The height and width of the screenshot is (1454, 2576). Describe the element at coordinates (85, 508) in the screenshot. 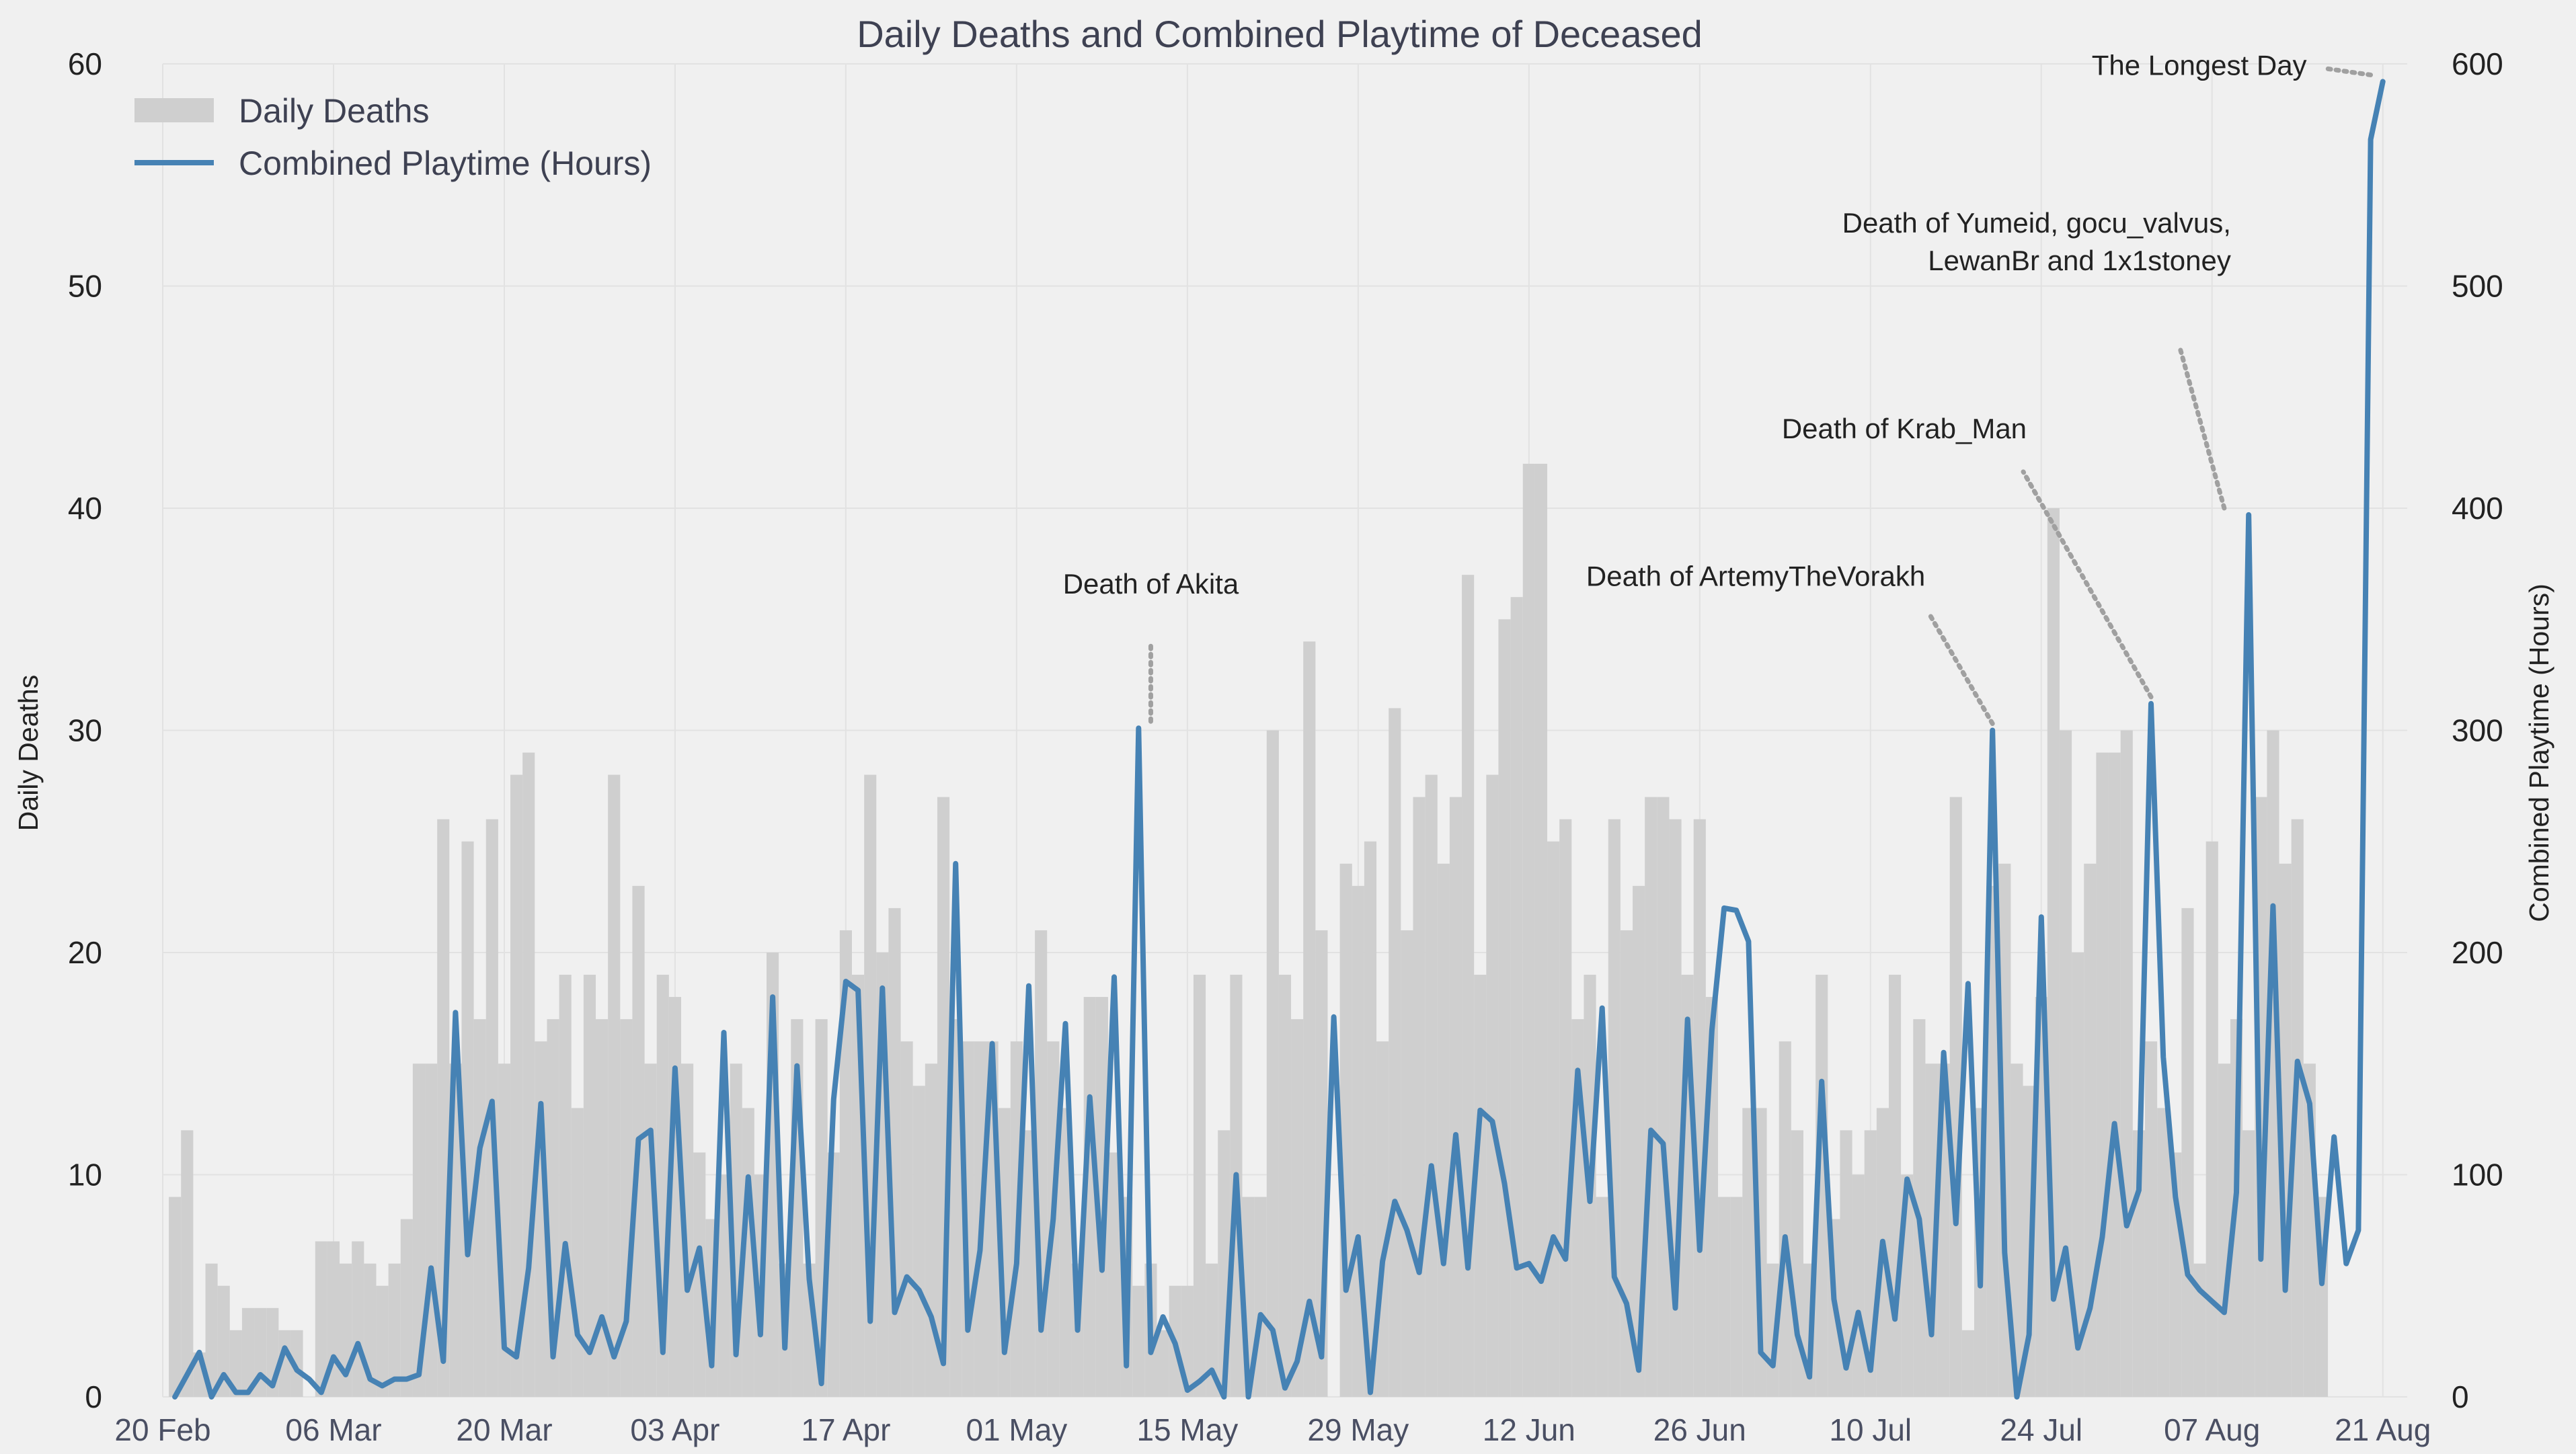

I see `y-tick-left-label: 40` at that location.